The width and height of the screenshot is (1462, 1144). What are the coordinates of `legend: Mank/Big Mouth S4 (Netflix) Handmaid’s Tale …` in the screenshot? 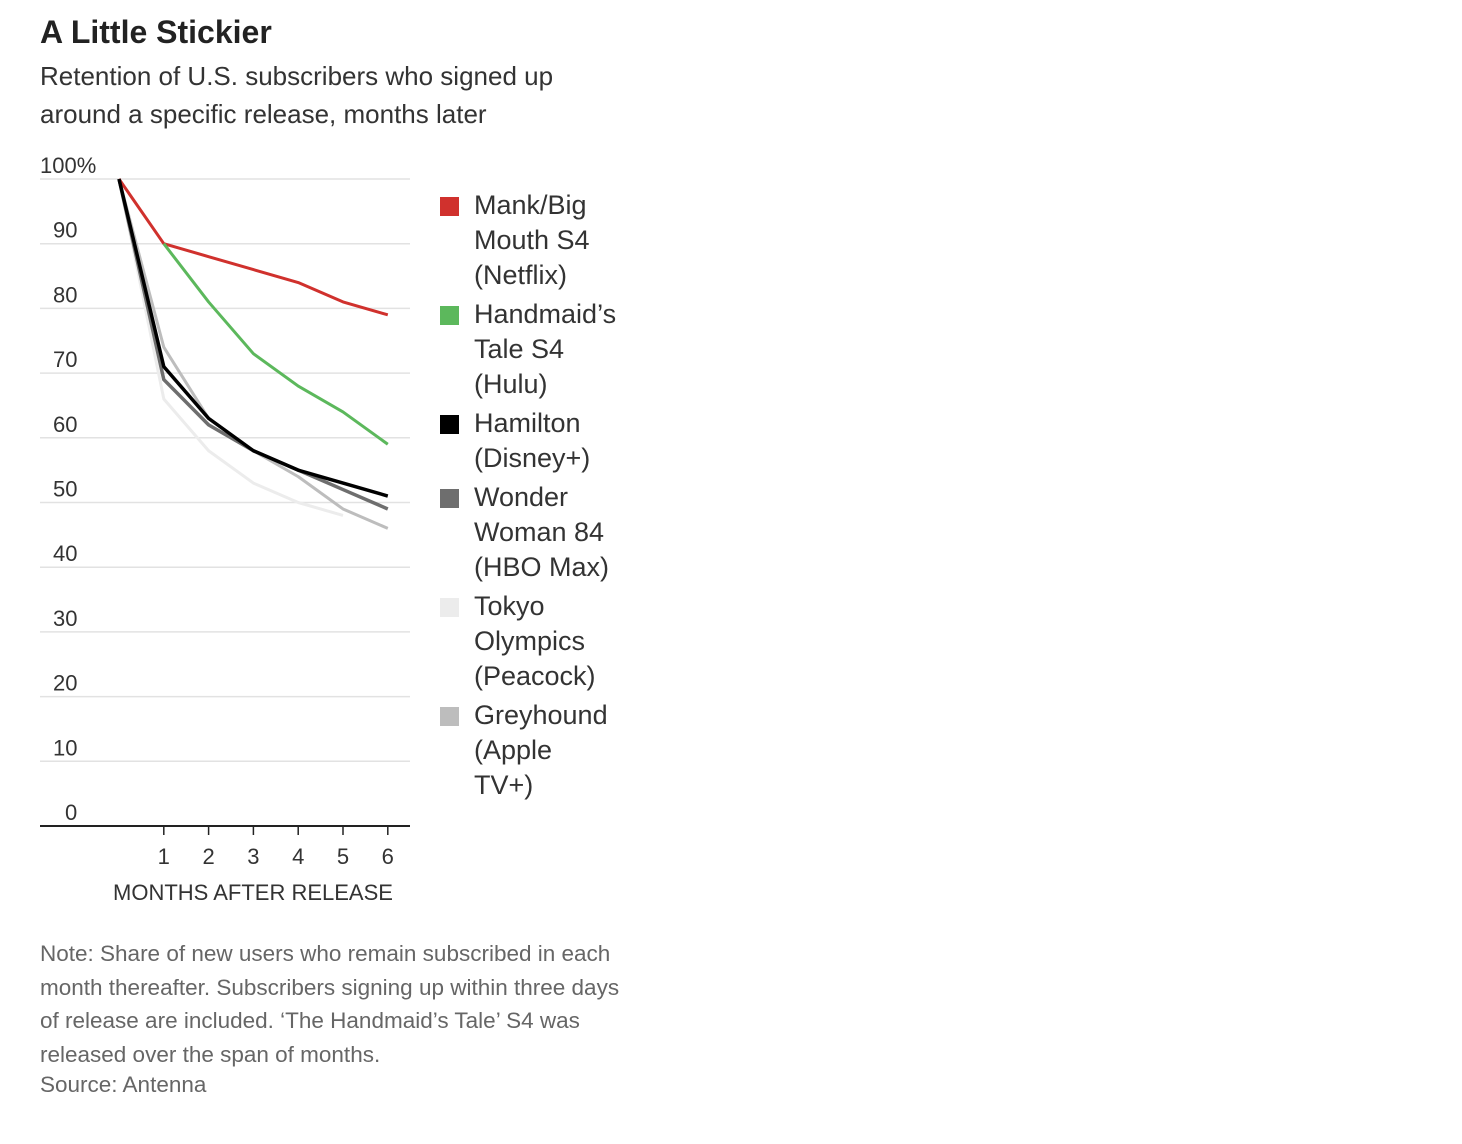 It's located at (540, 497).